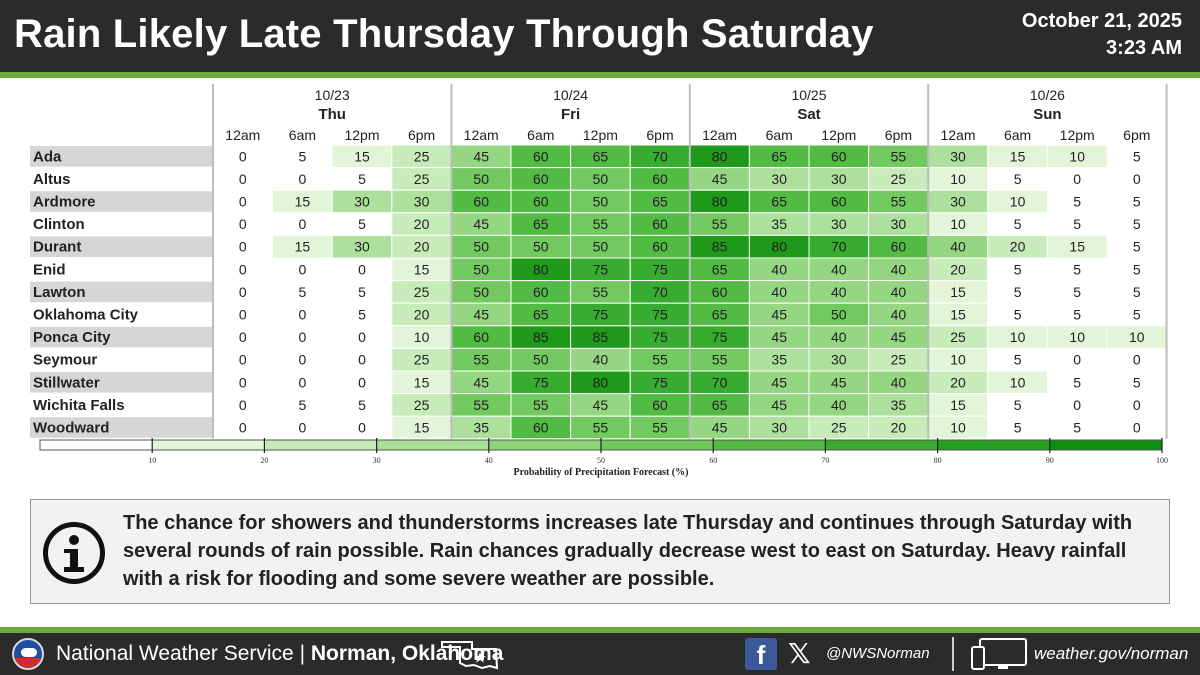 Image resolution: width=1200 pixels, height=675 pixels. What do you see at coordinates (957, 135) in the screenshot?
I see `time-label-3-0: 12am` at bounding box center [957, 135].